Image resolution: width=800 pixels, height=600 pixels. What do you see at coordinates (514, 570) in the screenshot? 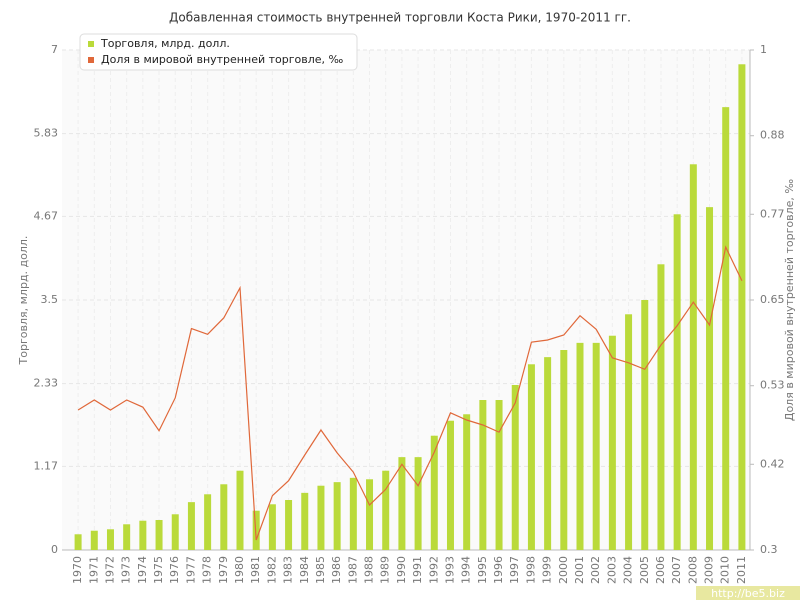
I see `x-tick-label: 1997` at bounding box center [514, 570].